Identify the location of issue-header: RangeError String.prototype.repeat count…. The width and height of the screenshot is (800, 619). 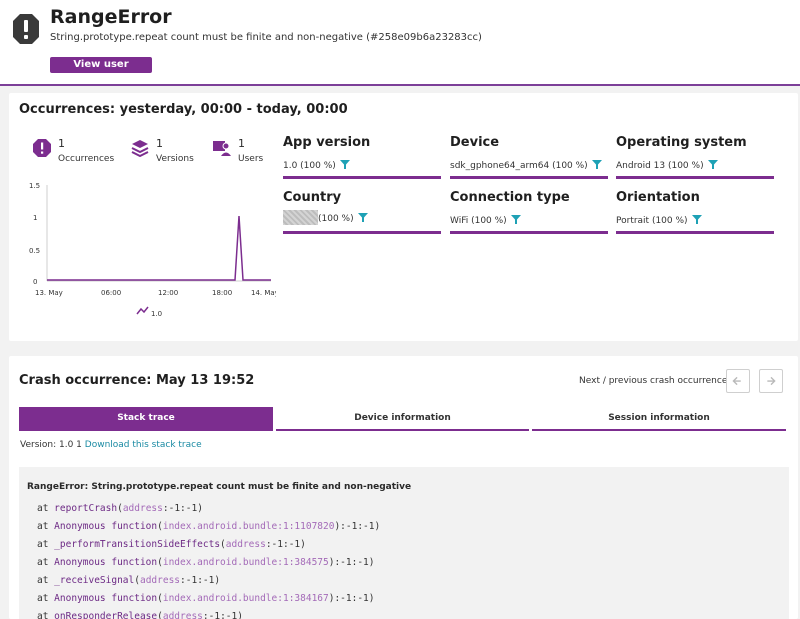
(400, 43).